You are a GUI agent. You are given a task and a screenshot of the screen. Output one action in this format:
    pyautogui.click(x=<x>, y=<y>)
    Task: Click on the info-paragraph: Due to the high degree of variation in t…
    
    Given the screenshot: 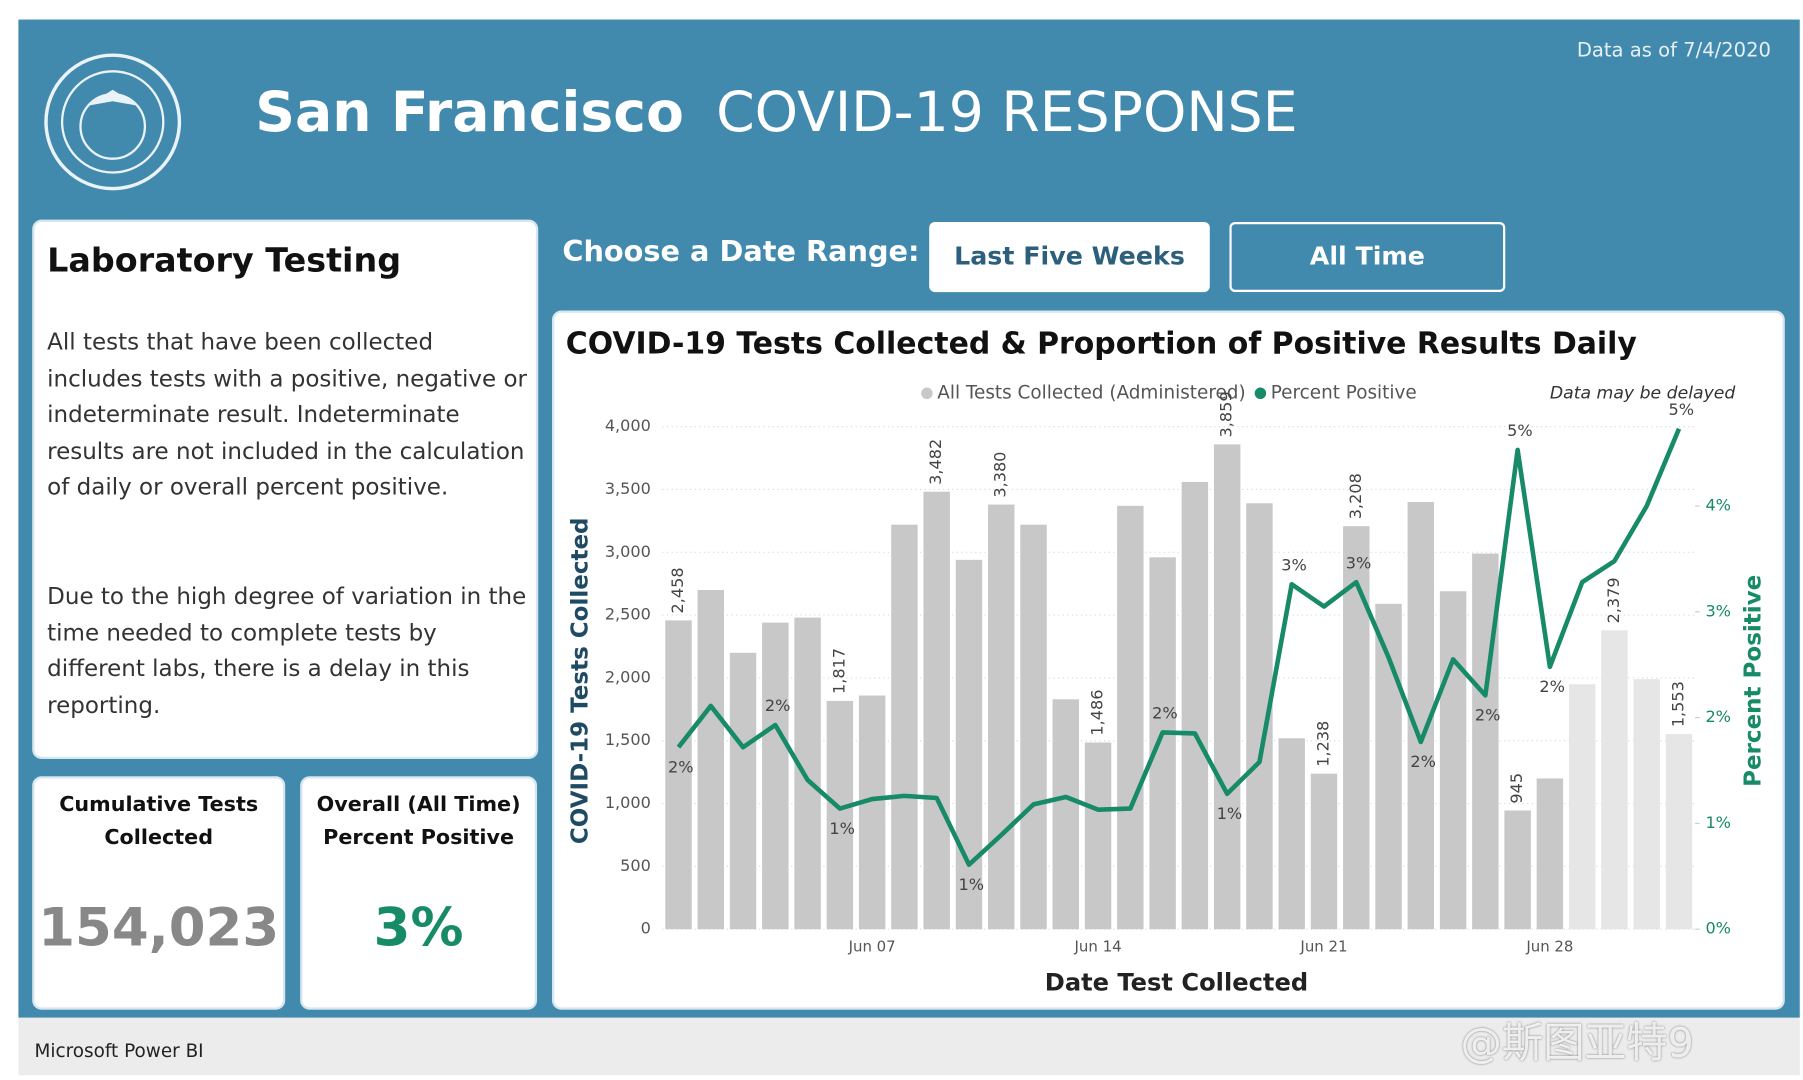 What is the action you would take?
    pyautogui.click(x=287, y=650)
    